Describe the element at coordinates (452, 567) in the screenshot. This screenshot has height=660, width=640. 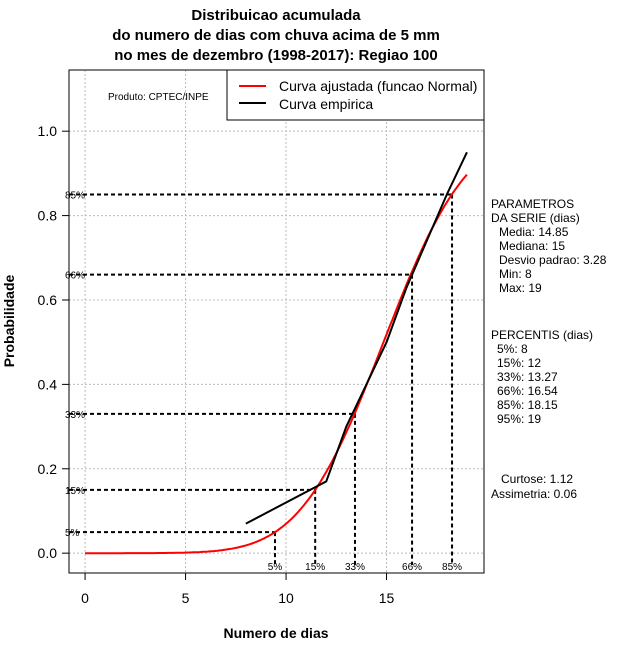
I see `percentile-x-label: 85%` at that location.